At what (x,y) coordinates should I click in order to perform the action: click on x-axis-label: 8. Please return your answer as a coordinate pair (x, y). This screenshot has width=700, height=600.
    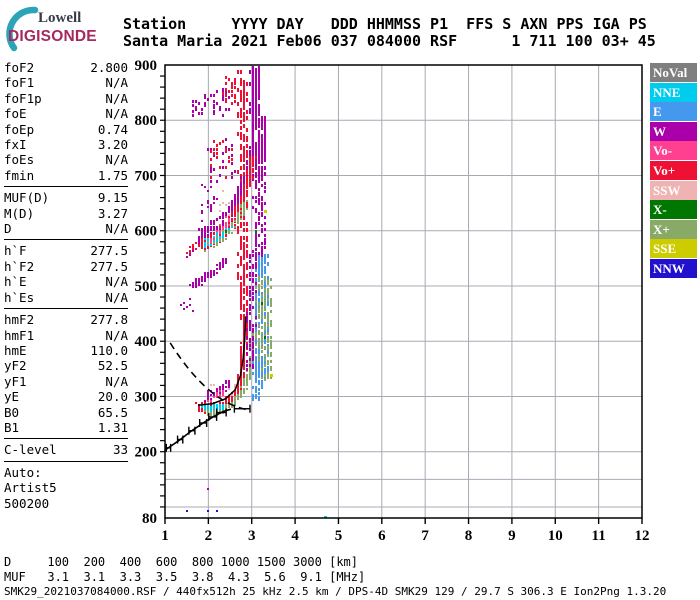
    Looking at the image, I should click on (469, 536).